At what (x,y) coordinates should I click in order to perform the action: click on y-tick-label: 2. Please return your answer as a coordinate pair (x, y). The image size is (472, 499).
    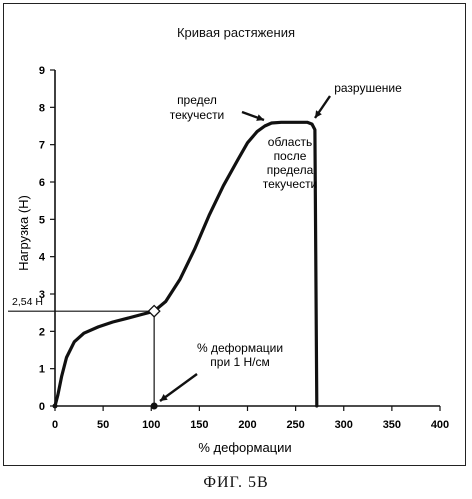
    Looking at the image, I should click on (42, 332).